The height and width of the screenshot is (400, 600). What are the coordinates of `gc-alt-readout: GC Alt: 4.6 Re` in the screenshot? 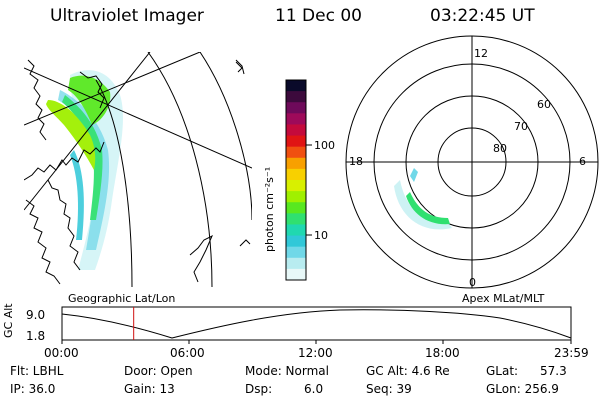 It's located at (408, 371).